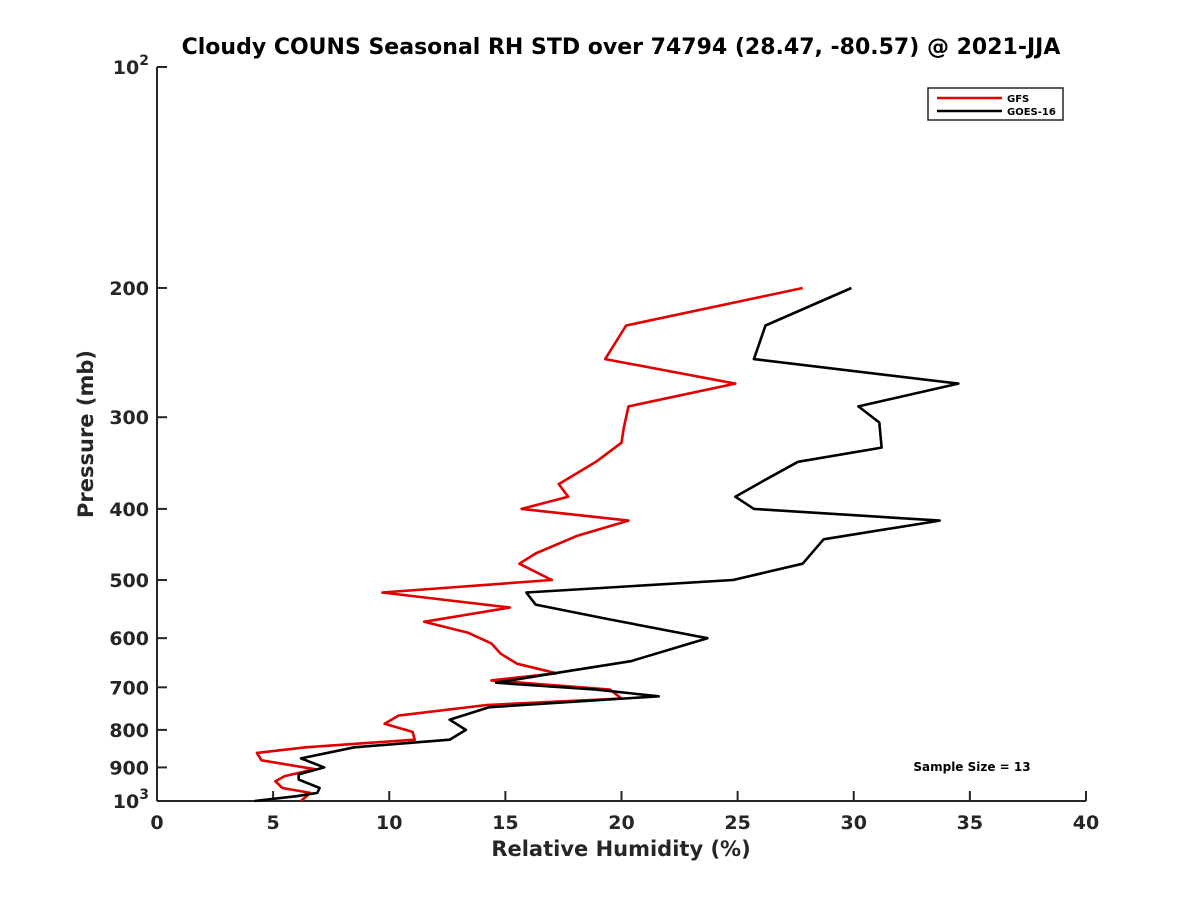 This screenshot has height=900, width=1200. What do you see at coordinates (129, 510) in the screenshot?
I see `y-tick-label: 400` at bounding box center [129, 510].